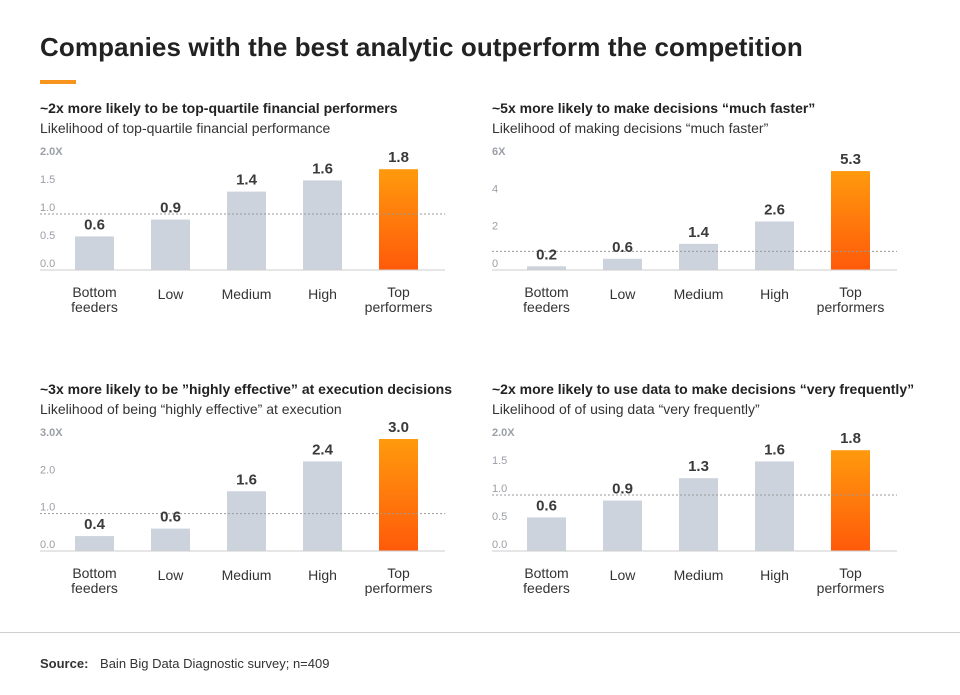  I want to click on y-tick-label: 2, so click(495, 227).